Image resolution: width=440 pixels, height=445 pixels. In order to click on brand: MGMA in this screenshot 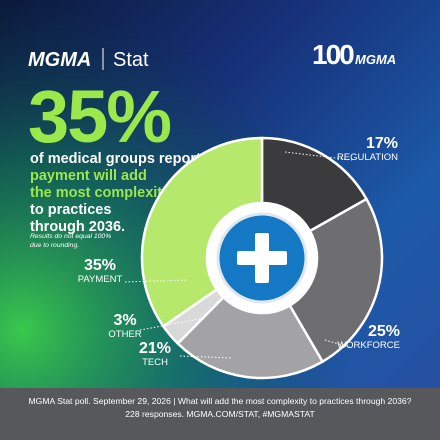, I will do `click(59, 60)`.